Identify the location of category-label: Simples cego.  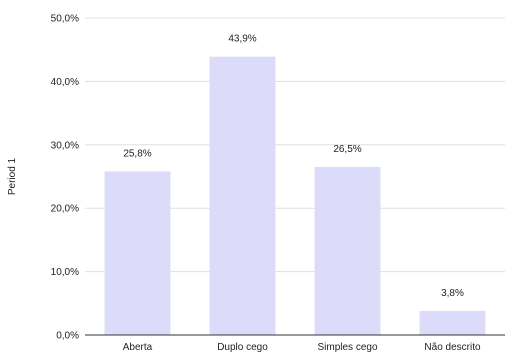
(347, 347).